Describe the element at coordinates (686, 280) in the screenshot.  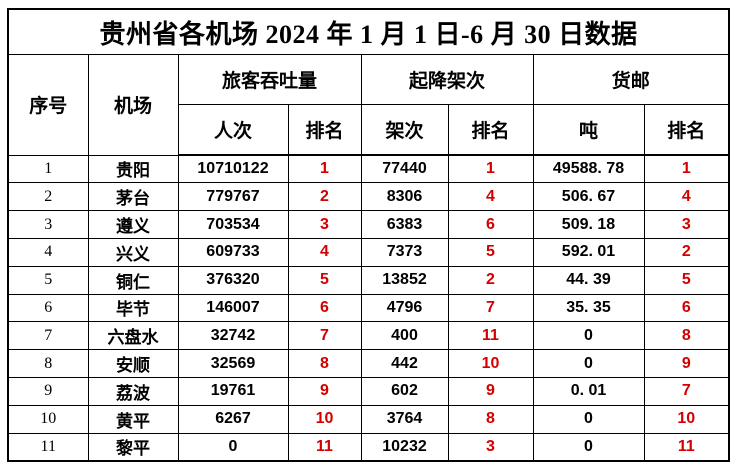
I see `cargo-rank-cell: 5` at that location.